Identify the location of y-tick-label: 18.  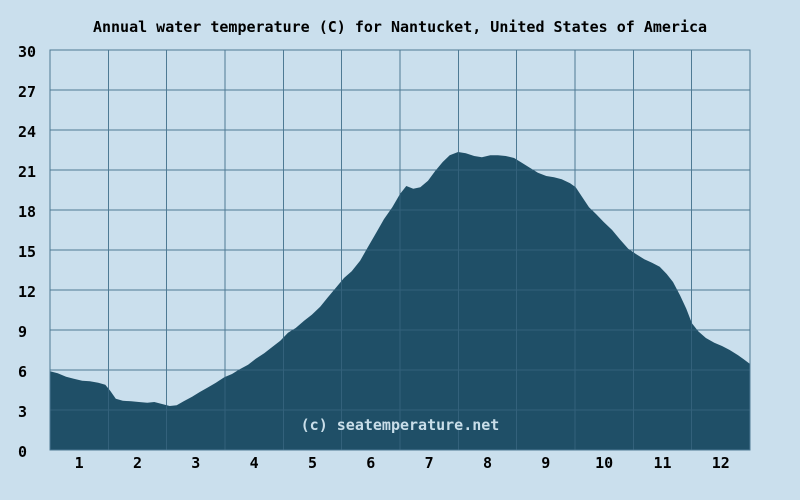
(27, 212).